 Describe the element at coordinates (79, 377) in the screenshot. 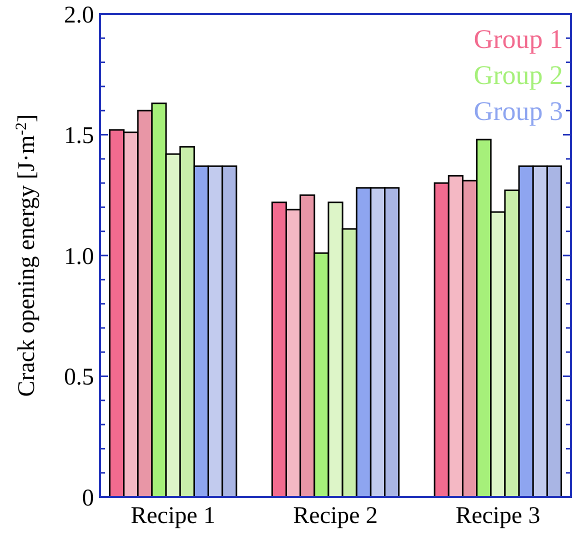

I see `y-tick-label: 0.5` at that location.